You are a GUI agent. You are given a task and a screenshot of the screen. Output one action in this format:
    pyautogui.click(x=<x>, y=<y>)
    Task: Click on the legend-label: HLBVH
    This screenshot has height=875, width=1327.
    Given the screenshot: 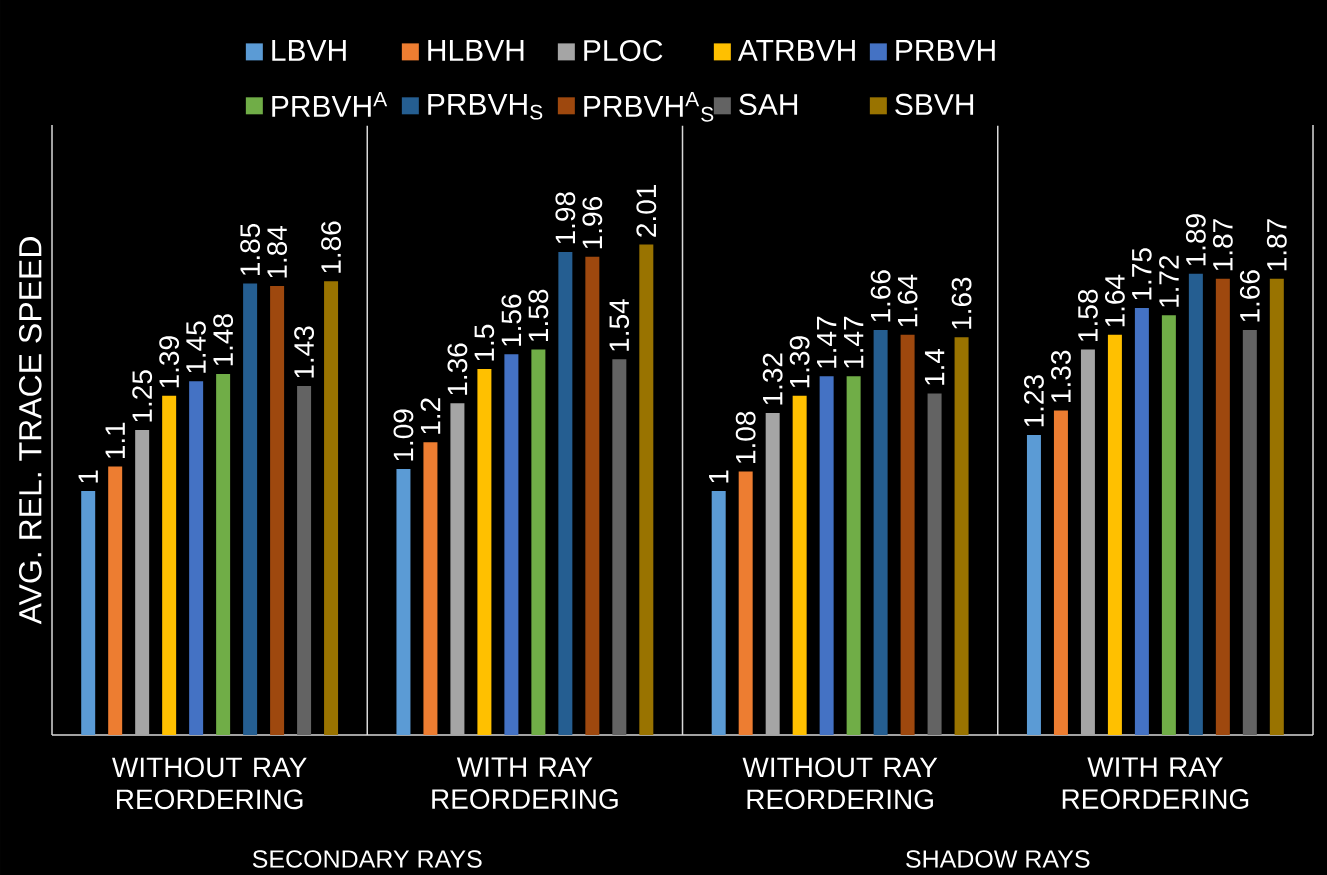 What is the action you would take?
    pyautogui.click(x=476, y=50)
    